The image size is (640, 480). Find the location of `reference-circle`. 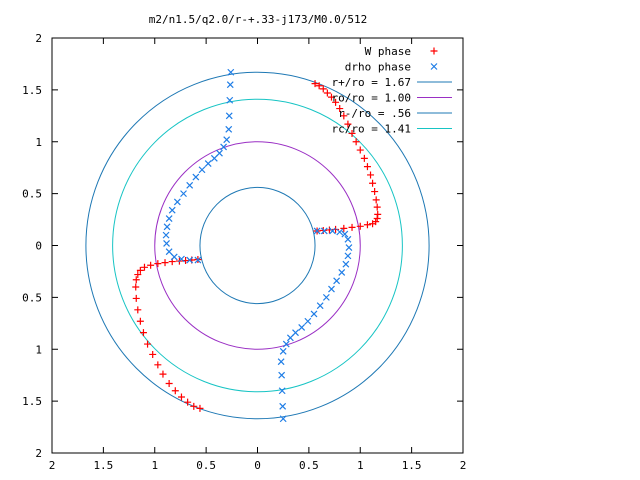

reference-circle is located at coordinates (257, 245).